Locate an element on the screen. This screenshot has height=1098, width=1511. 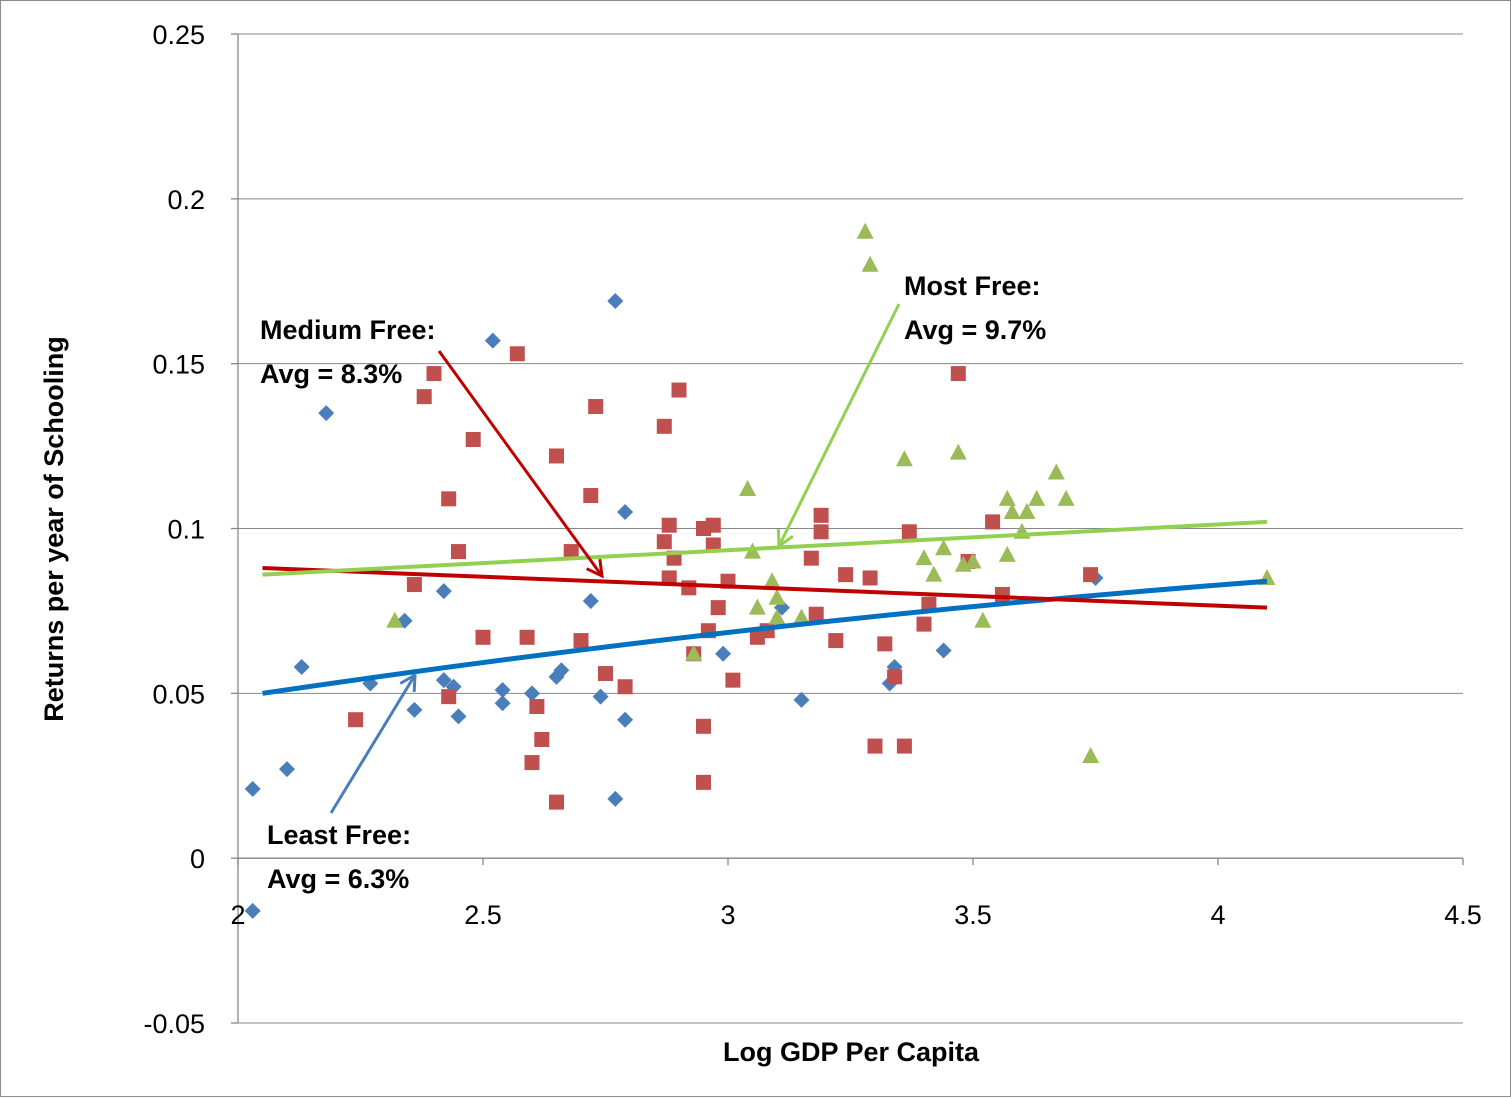
y-tick-label: 0.1 is located at coordinates (186, 530).